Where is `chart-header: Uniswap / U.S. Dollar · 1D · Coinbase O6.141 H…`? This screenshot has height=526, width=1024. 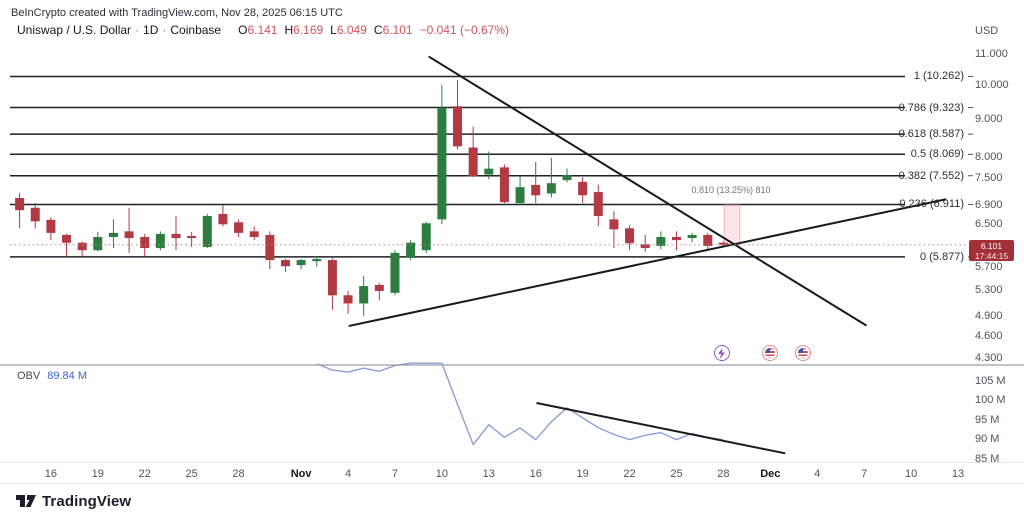 chart-header: Uniswap / U.S. Dollar · 1D · Coinbase O6.141 H… is located at coordinates (263, 30).